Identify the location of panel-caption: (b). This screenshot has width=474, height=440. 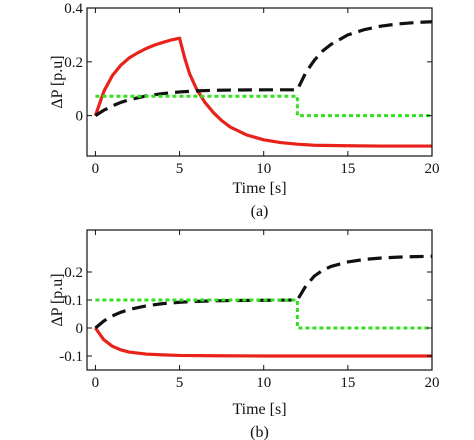
(259, 432).